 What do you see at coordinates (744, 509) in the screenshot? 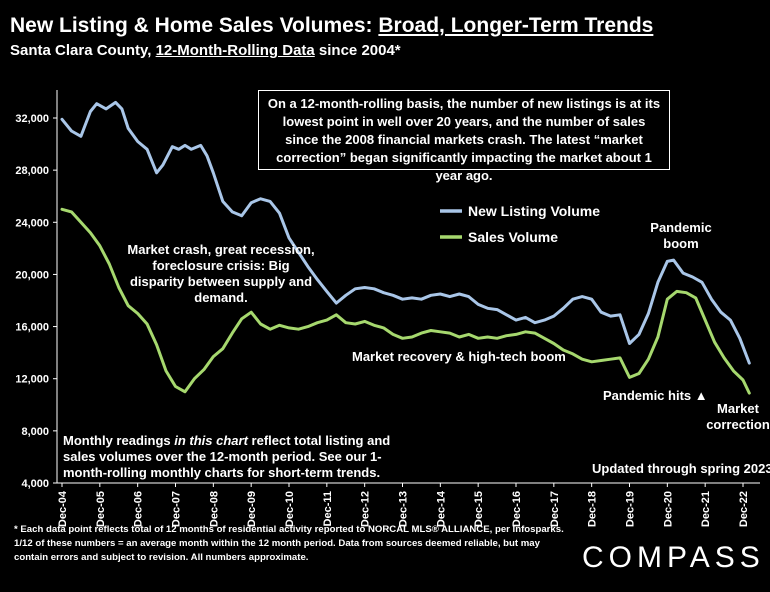
I see `x-tick-label: Dec-22` at bounding box center [744, 509].